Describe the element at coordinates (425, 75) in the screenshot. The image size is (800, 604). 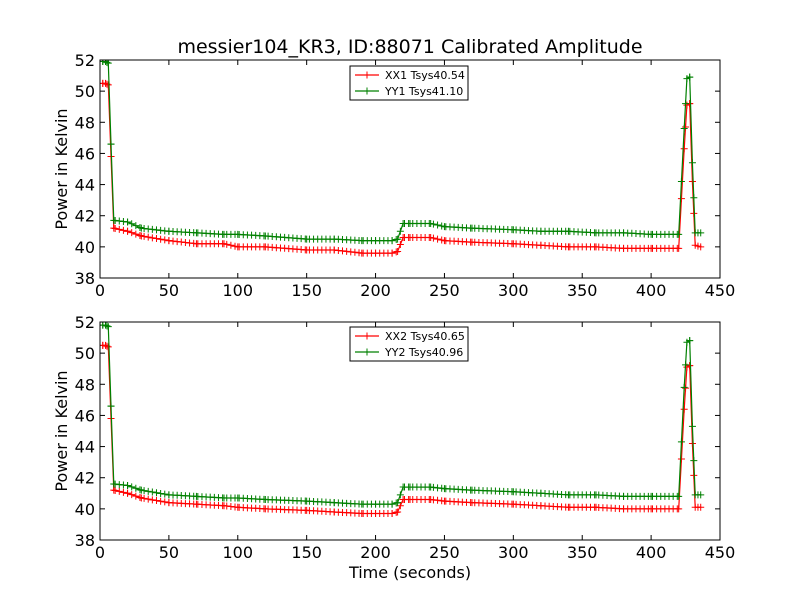
I see `legend-label: XX1 Tsys40.54` at that location.